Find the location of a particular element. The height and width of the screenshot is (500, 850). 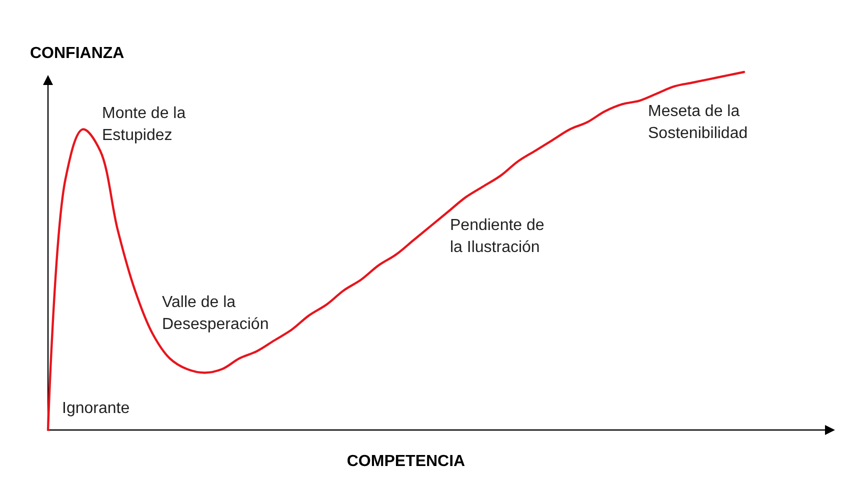

annotation: Monte de la Estupidez is located at coordinates (144, 124).